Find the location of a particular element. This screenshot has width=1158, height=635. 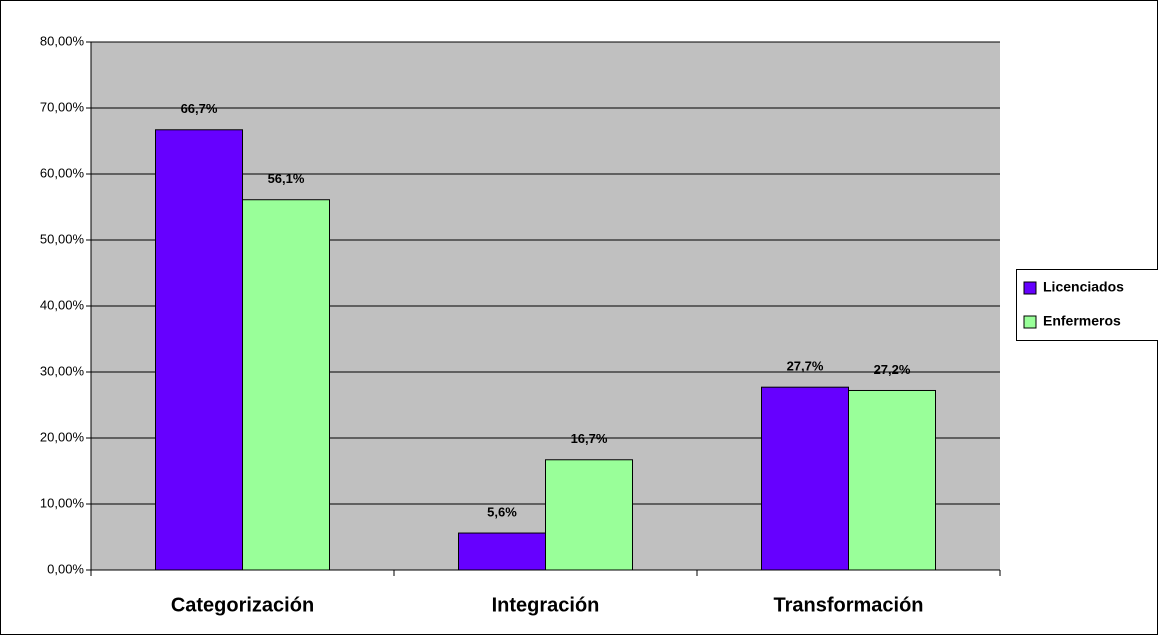

y-tick-label: 30,00% is located at coordinates (62, 370).